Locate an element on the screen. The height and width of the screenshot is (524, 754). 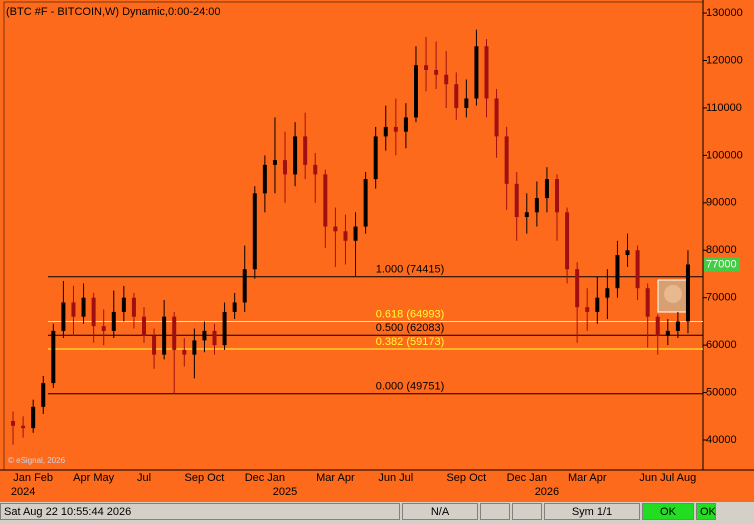
y-tick-label: 120000 is located at coordinates (724, 60).